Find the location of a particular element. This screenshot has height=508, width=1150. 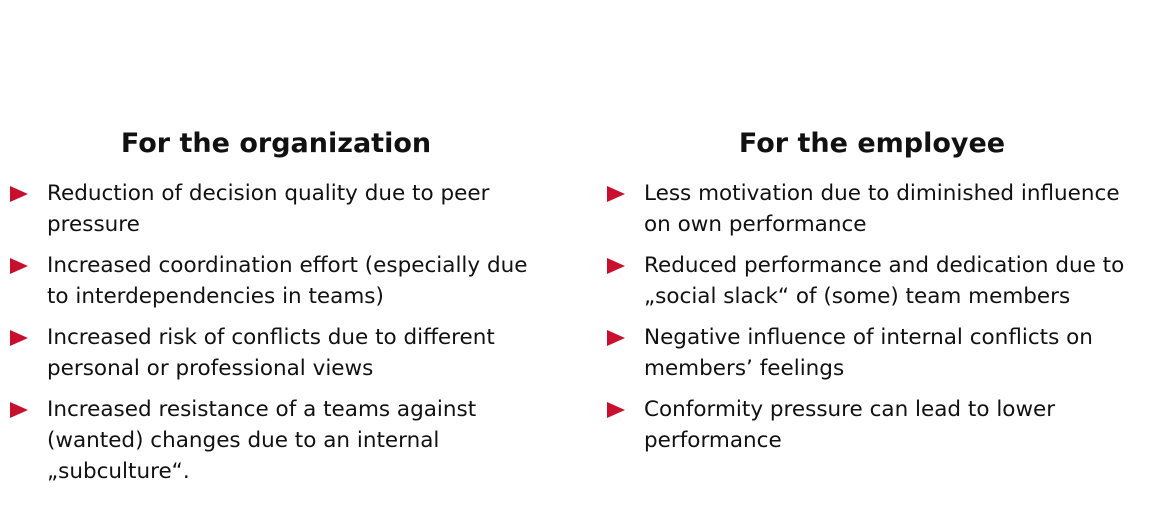

item-line: „subculture“. is located at coordinates (118, 471).